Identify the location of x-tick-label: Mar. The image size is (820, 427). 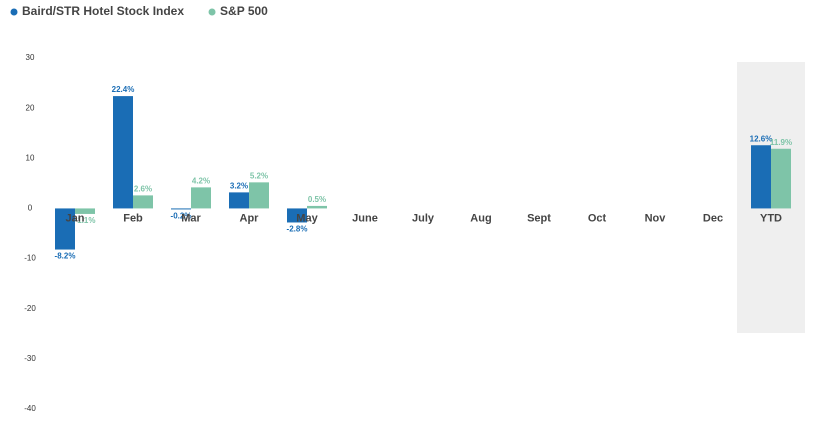
(191, 218).